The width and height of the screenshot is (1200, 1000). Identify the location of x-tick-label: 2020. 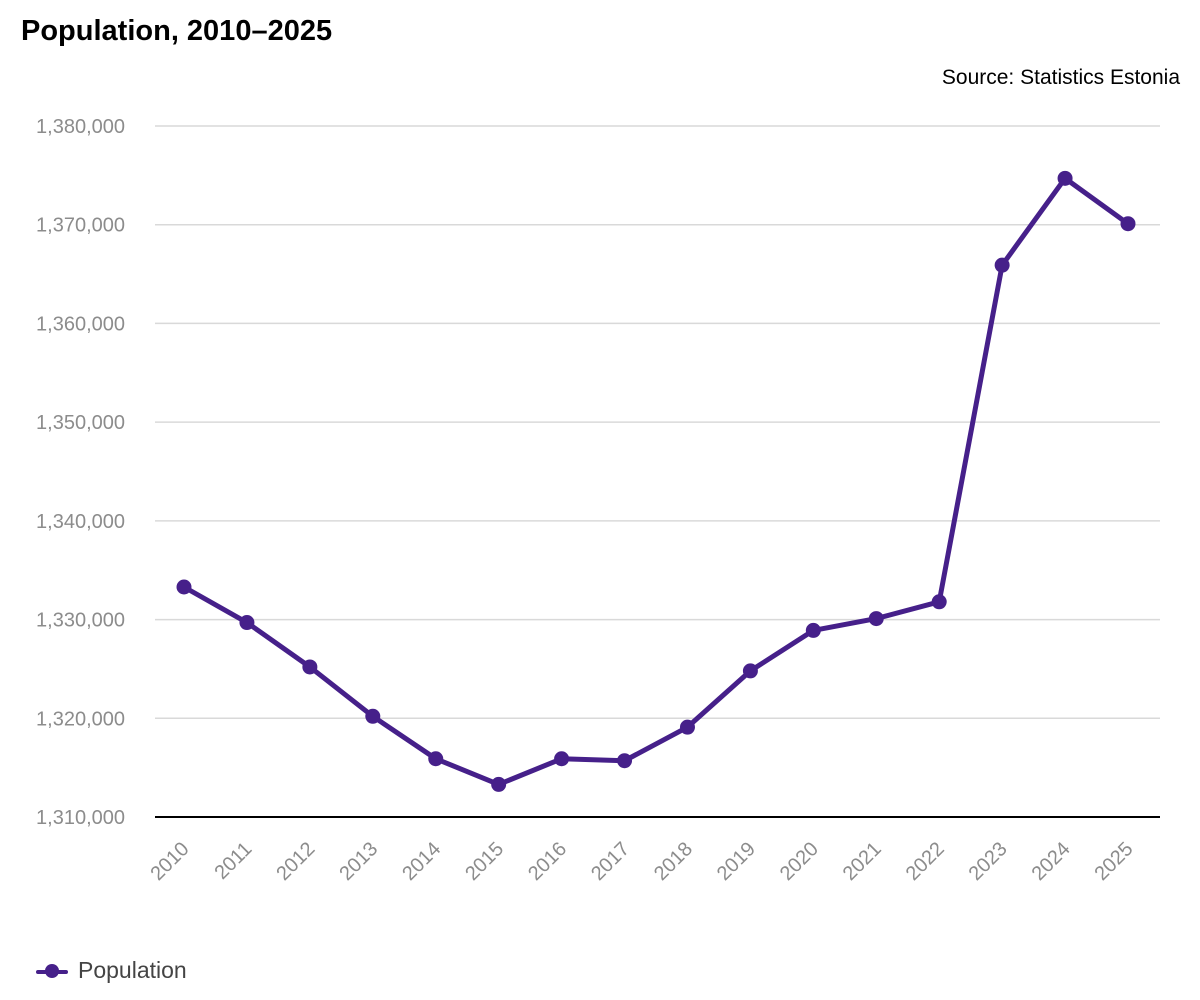
(799, 861).